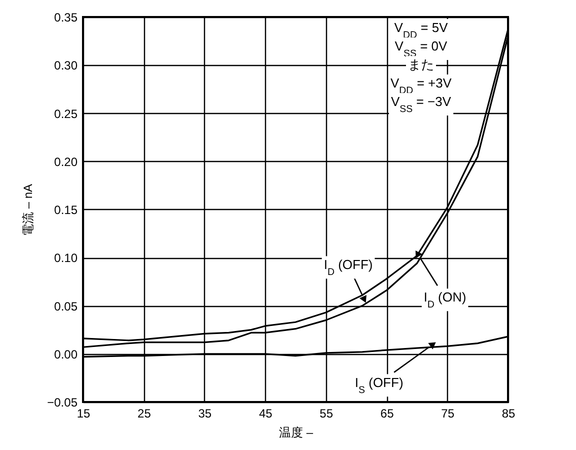 The width and height of the screenshot is (576, 450). What do you see at coordinates (387, 413) in the screenshot?
I see `x-tick-label: 65` at bounding box center [387, 413].